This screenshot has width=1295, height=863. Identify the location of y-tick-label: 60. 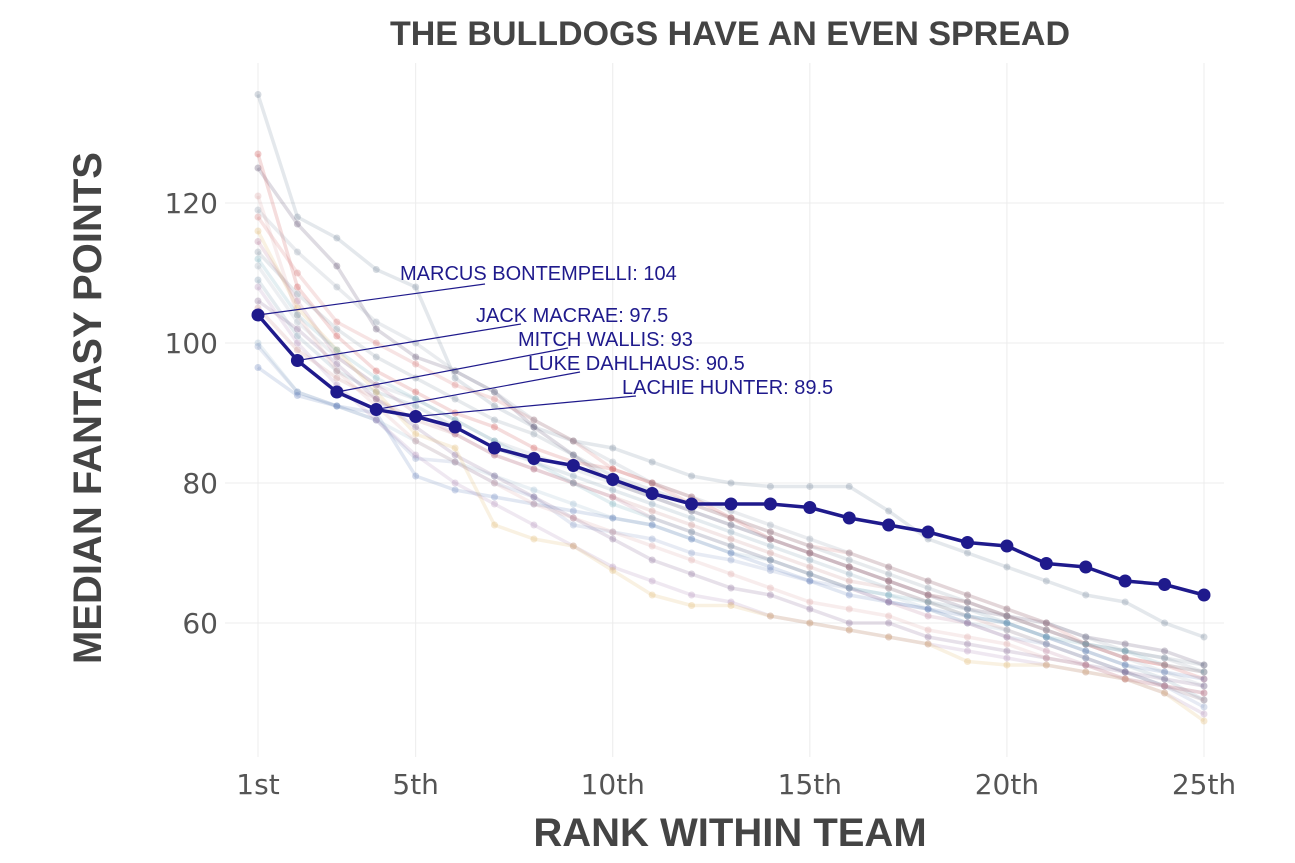
(200, 623).